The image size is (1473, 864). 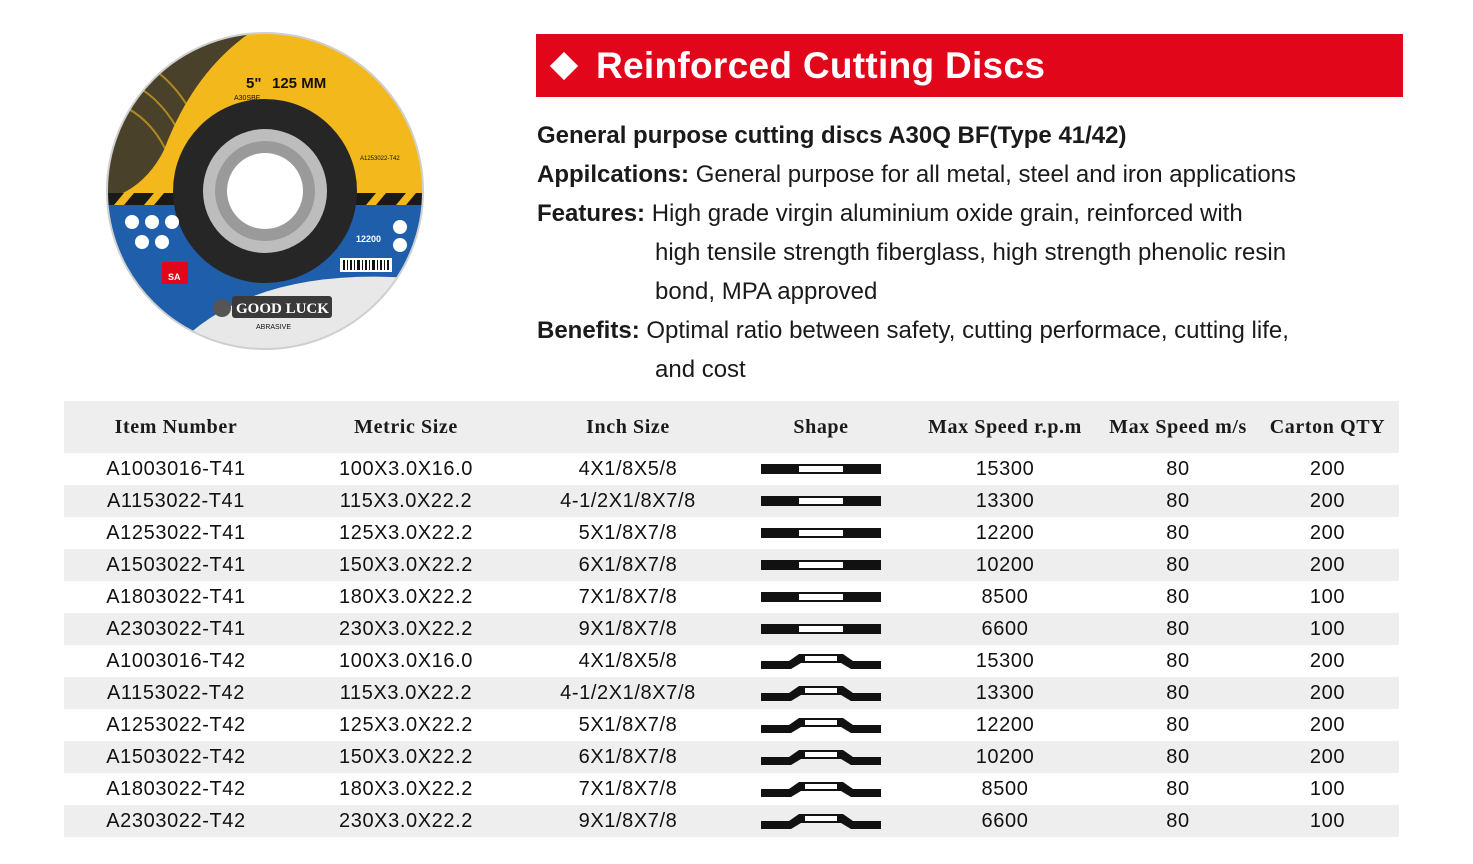 What do you see at coordinates (176, 532) in the screenshot?
I see `item-number-cell: A1253022-T41` at bounding box center [176, 532].